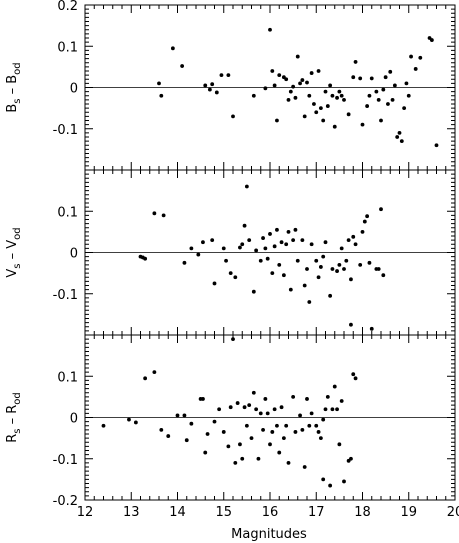 This screenshot has width=459, height=543. Describe the element at coordinates (74, 254) in the screenshot. I see `y-tick-label: 0` at that location.